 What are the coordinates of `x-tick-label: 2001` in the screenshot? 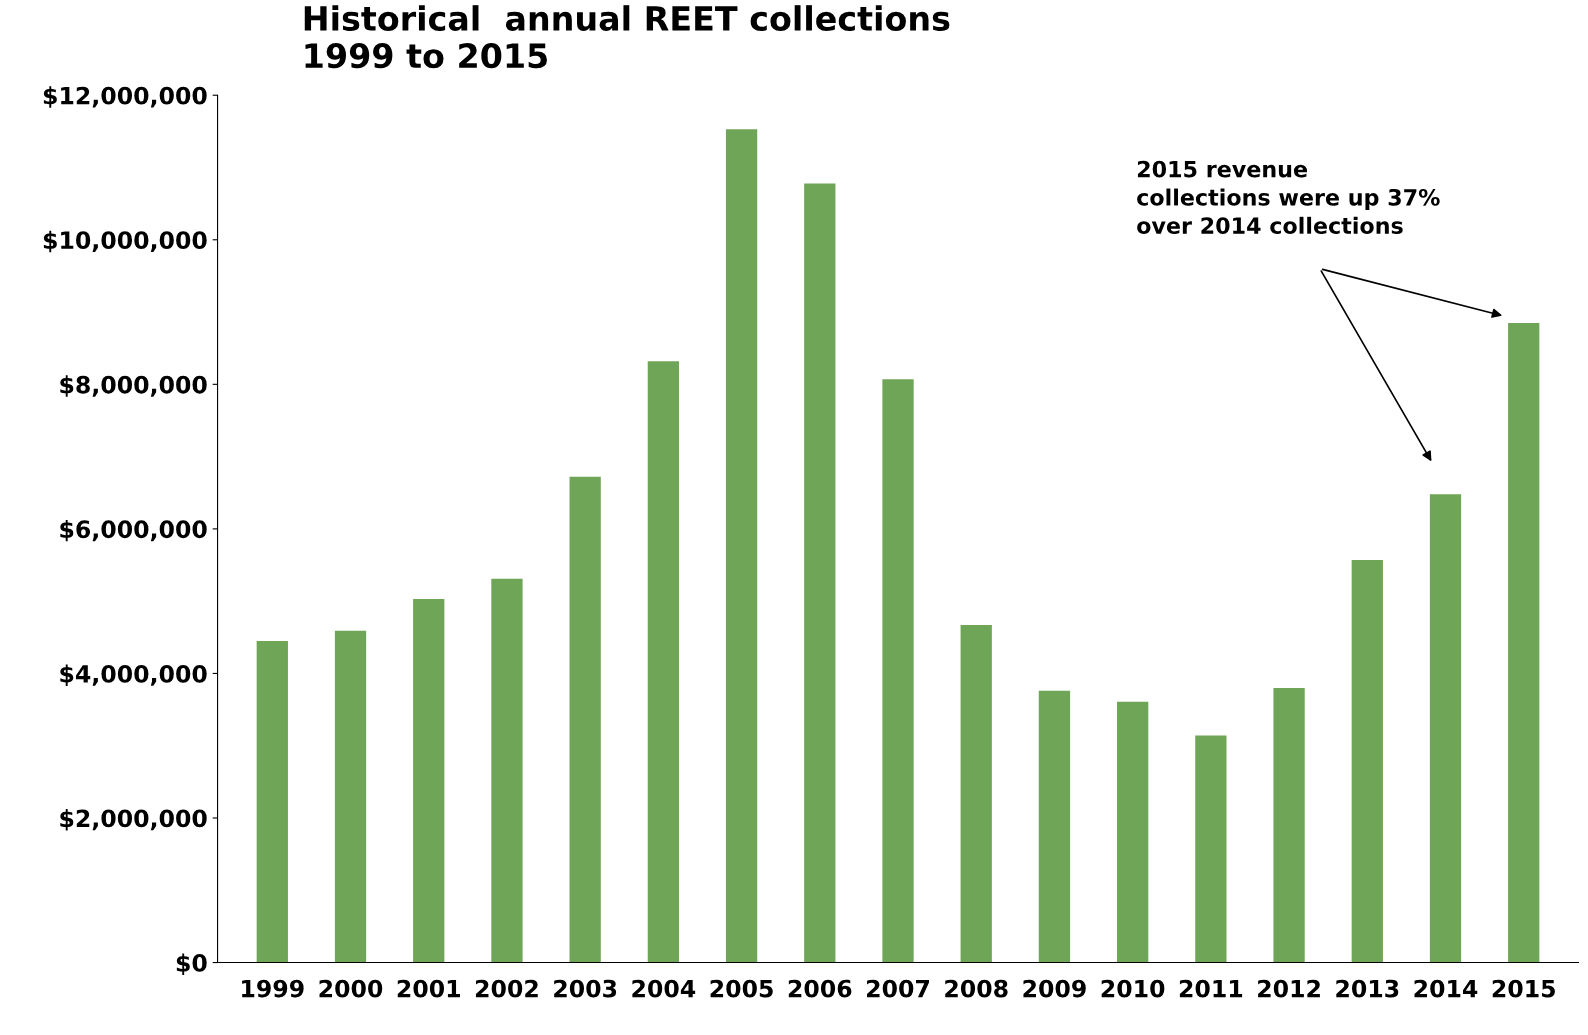 It's located at (428, 988).